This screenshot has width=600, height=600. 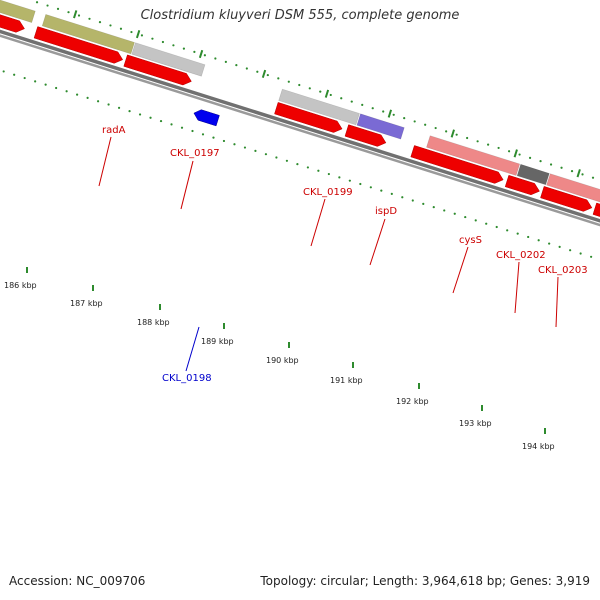 I want to click on gene-label: radA, so click(x=114, y=130).